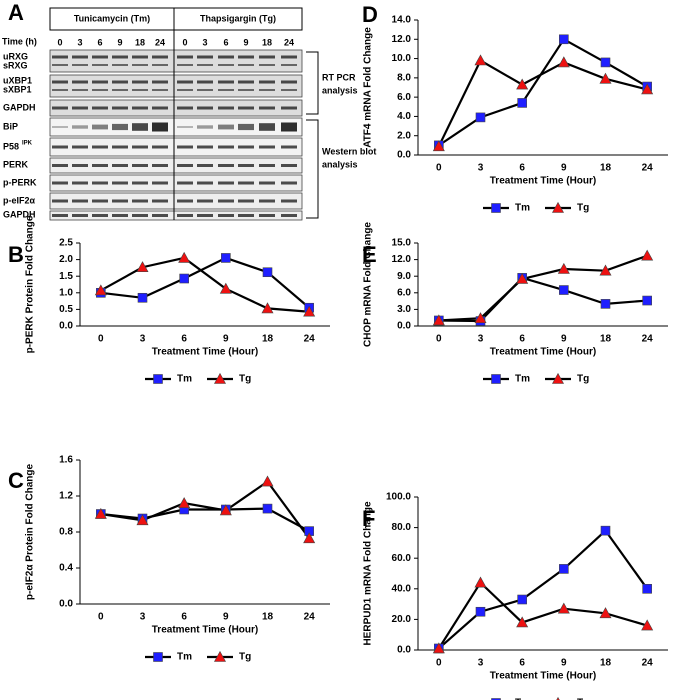  I want to click on x-tick-label: 0, so click(439, 168).